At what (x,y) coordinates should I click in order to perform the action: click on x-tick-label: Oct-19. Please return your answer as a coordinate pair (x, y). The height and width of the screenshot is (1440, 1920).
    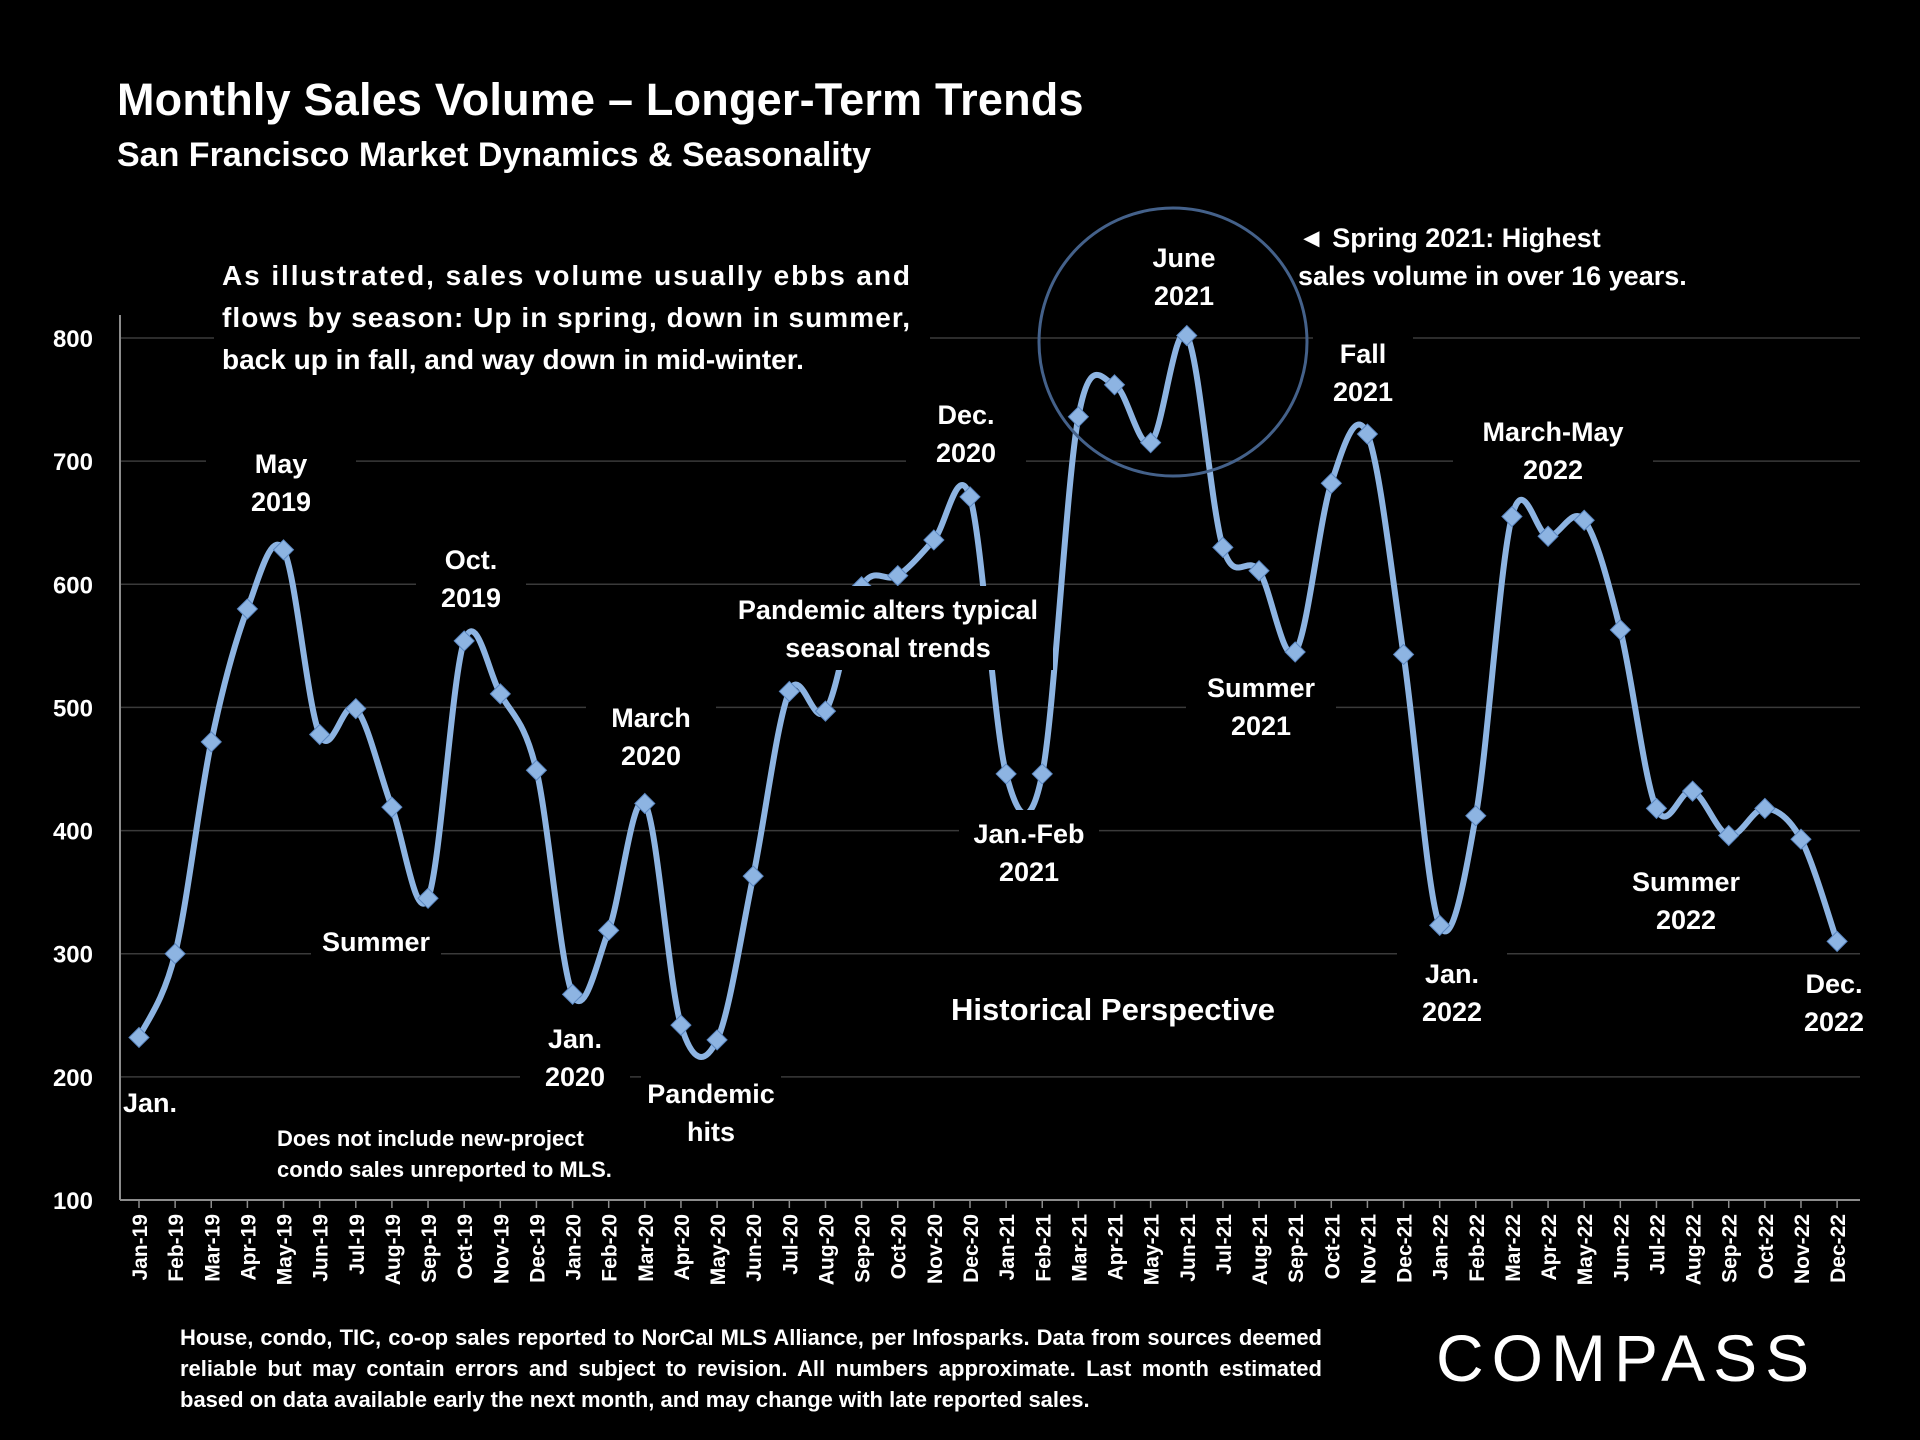
    Looking at the image, I should click on (465, 1246).